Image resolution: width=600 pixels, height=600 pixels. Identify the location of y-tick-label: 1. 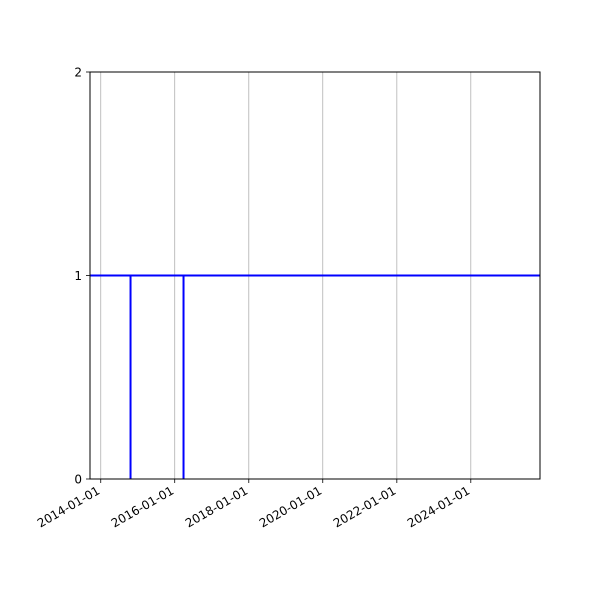
(78, 276).